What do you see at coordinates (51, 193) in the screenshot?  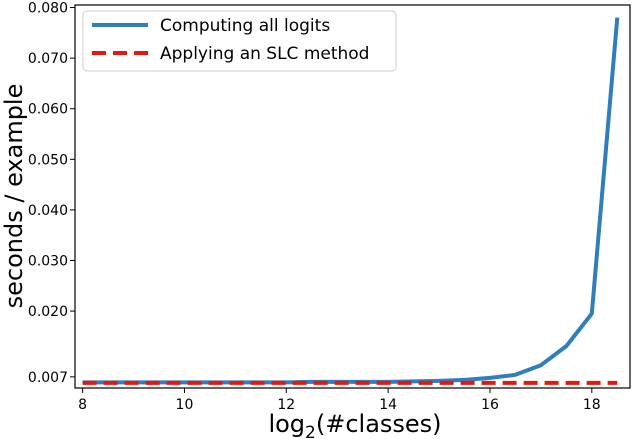 I see `y-axis-ticks: 0.007 0.020 0.030 0.040 0.050 0.060 0.070 0.080` at bounding box center [51, 193].